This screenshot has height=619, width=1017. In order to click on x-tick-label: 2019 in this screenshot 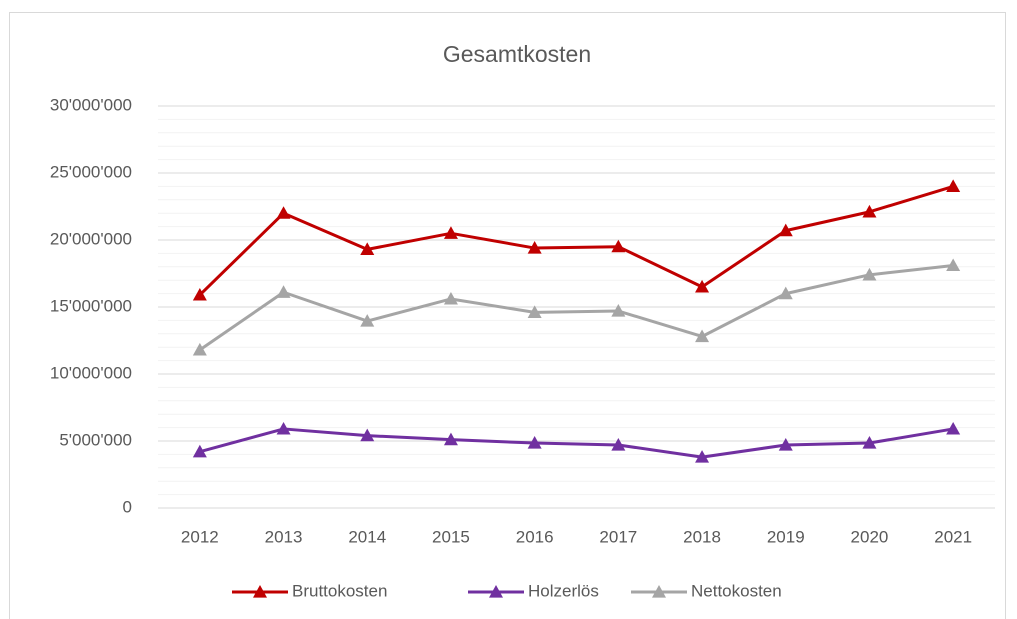, I will do `click(786, 536)`.